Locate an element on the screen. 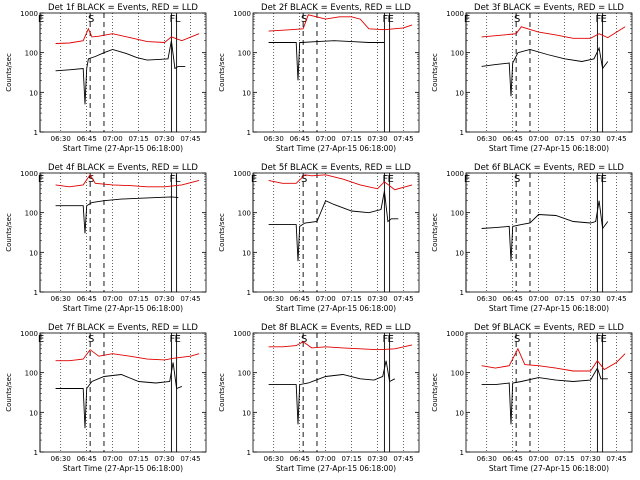 The width and height of the screenshot is (640, 480). chart-title: Det 3f BLACK = Events, RED = LLD is located at coordinates (549, 8).